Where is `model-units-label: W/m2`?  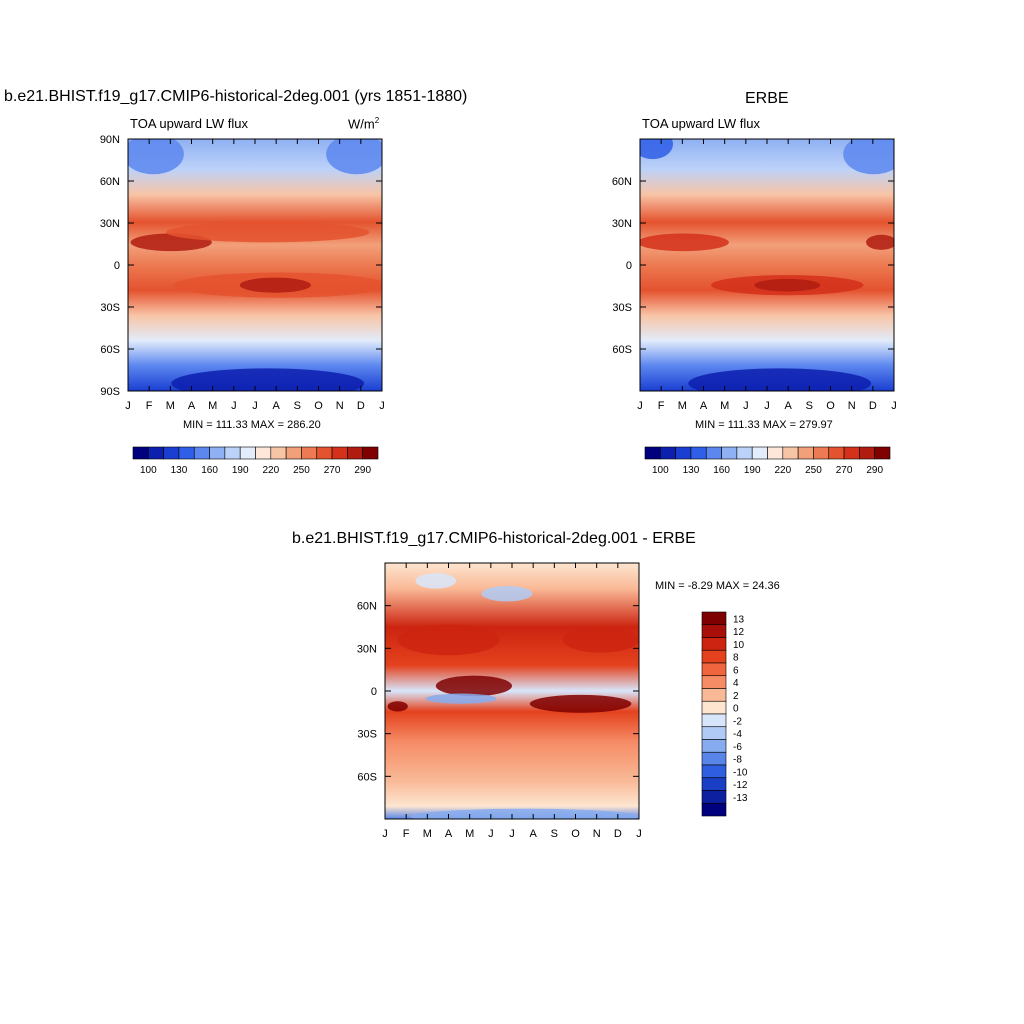 model-units-label: W/m2 is located at coordinates (363, 123).